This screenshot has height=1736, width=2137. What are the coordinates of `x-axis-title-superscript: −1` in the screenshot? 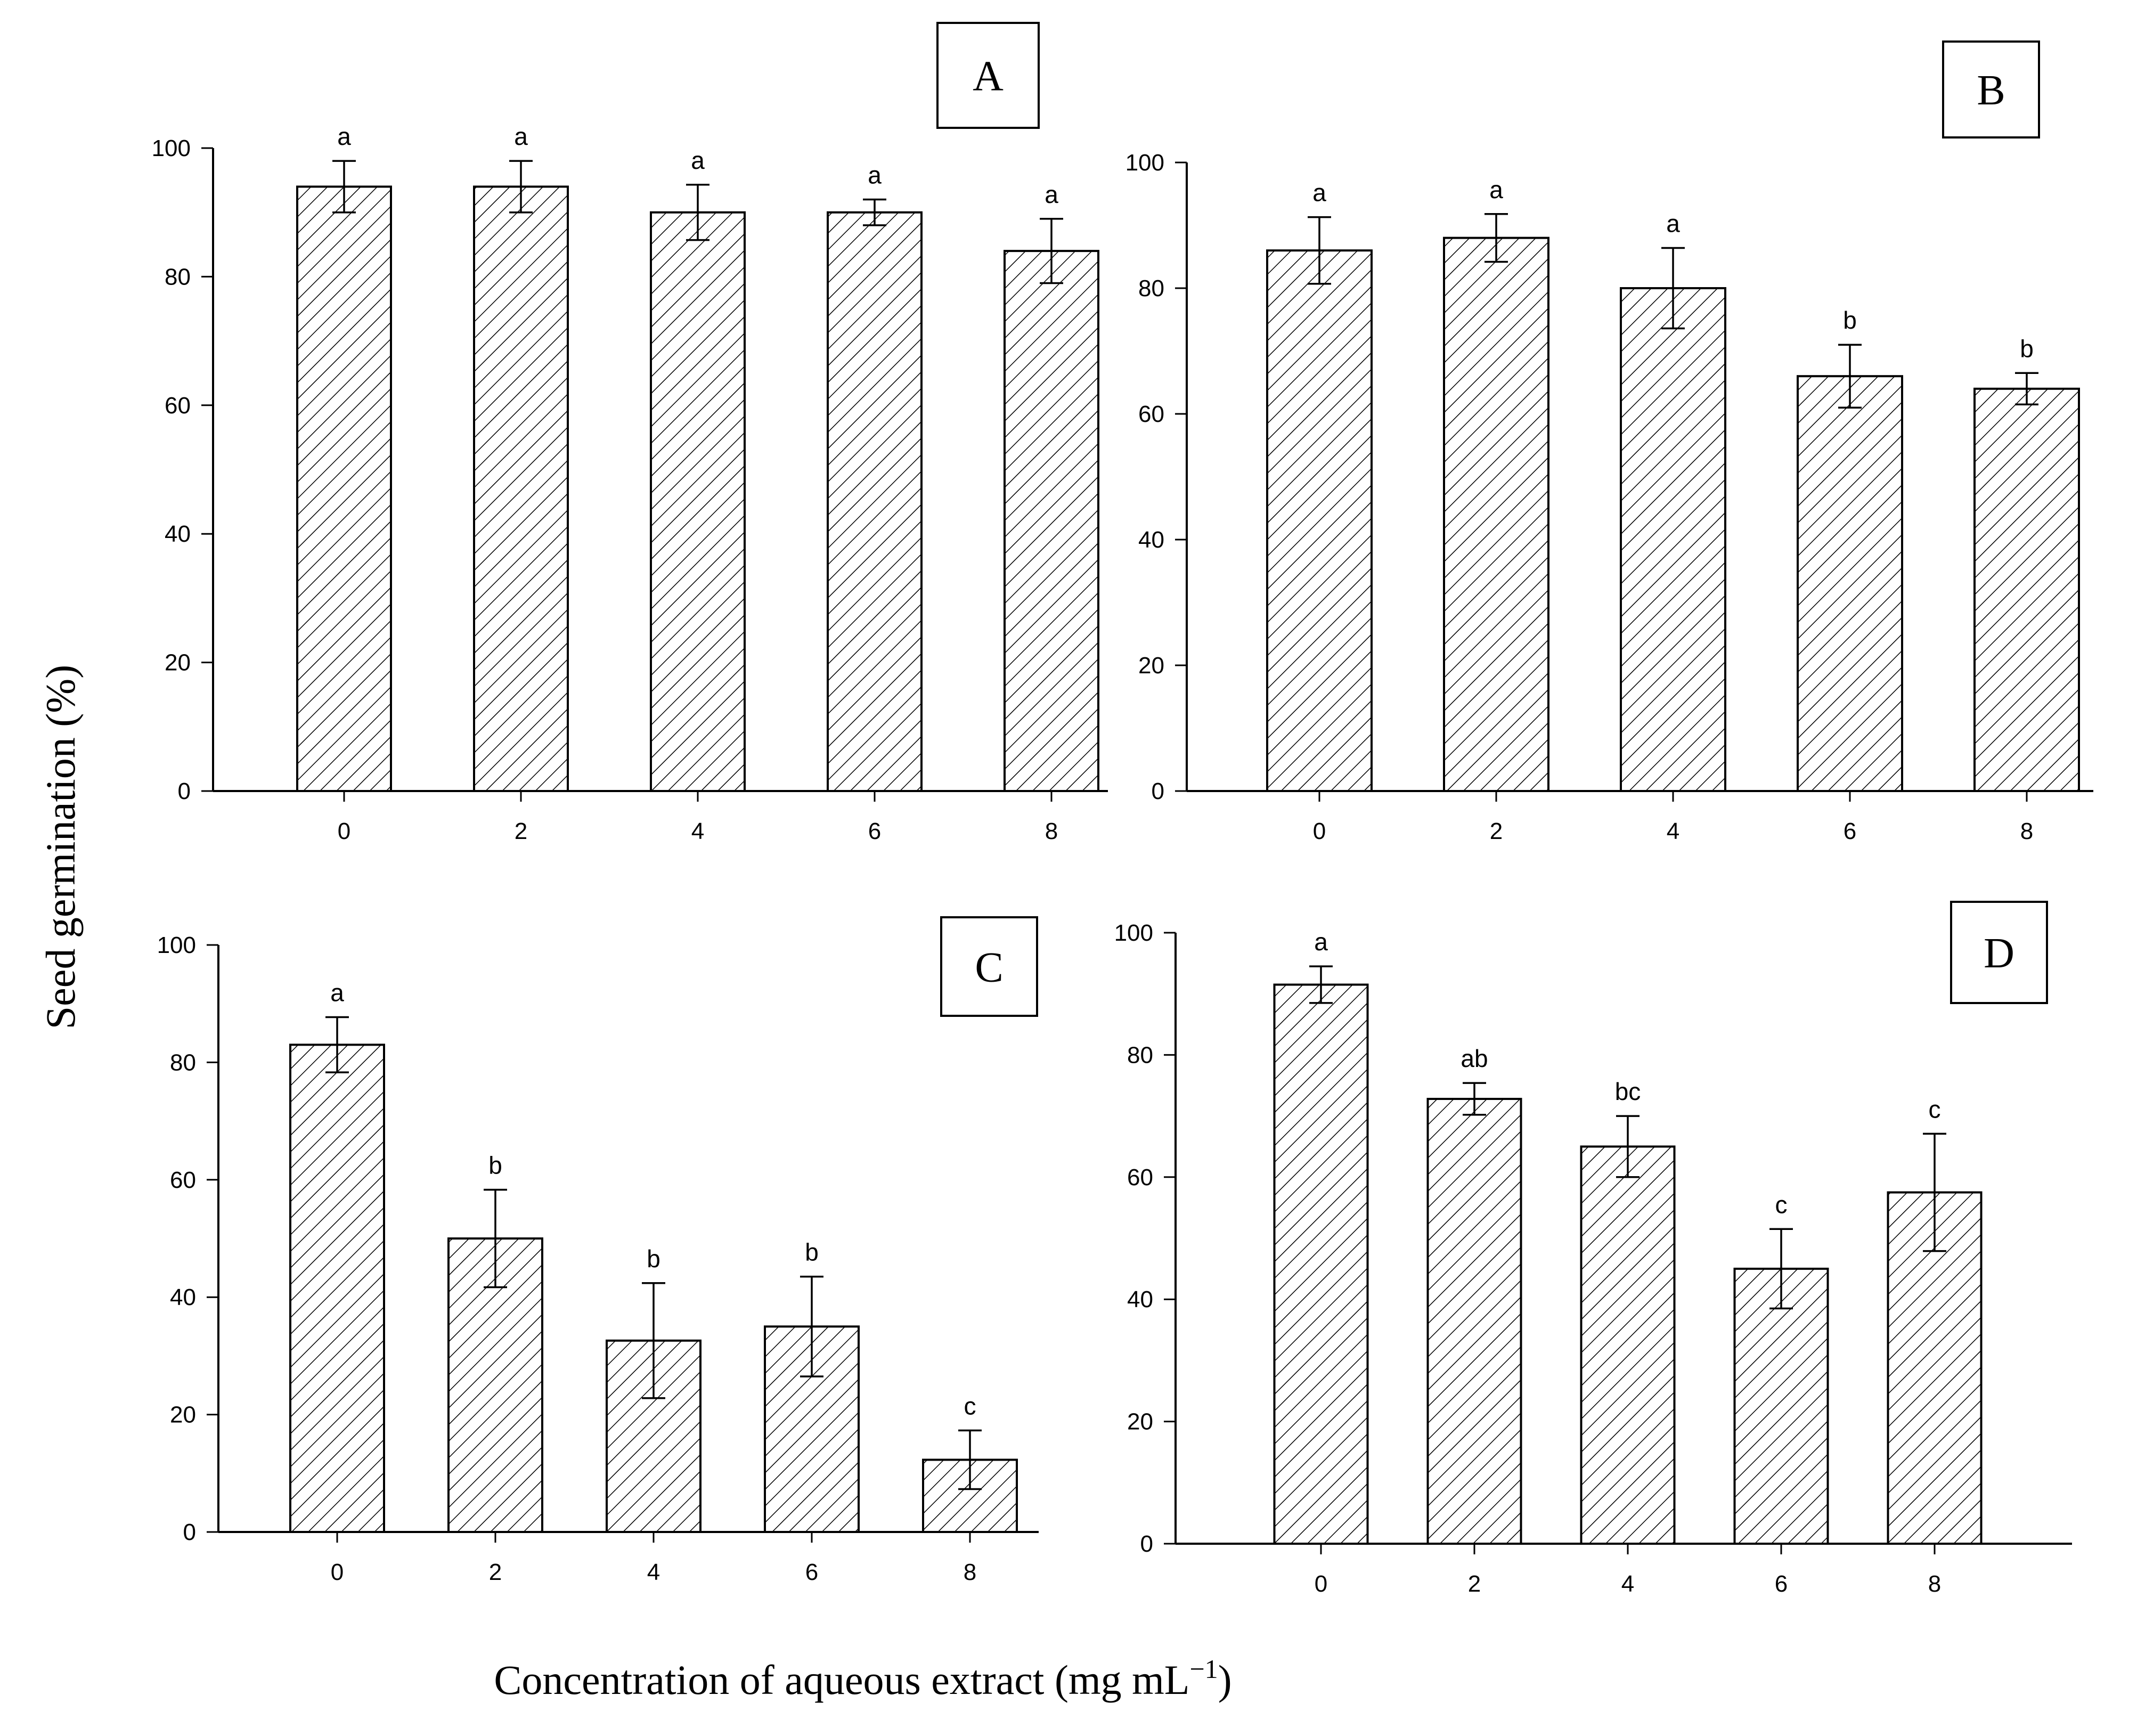 It's located at (1203, 1669).